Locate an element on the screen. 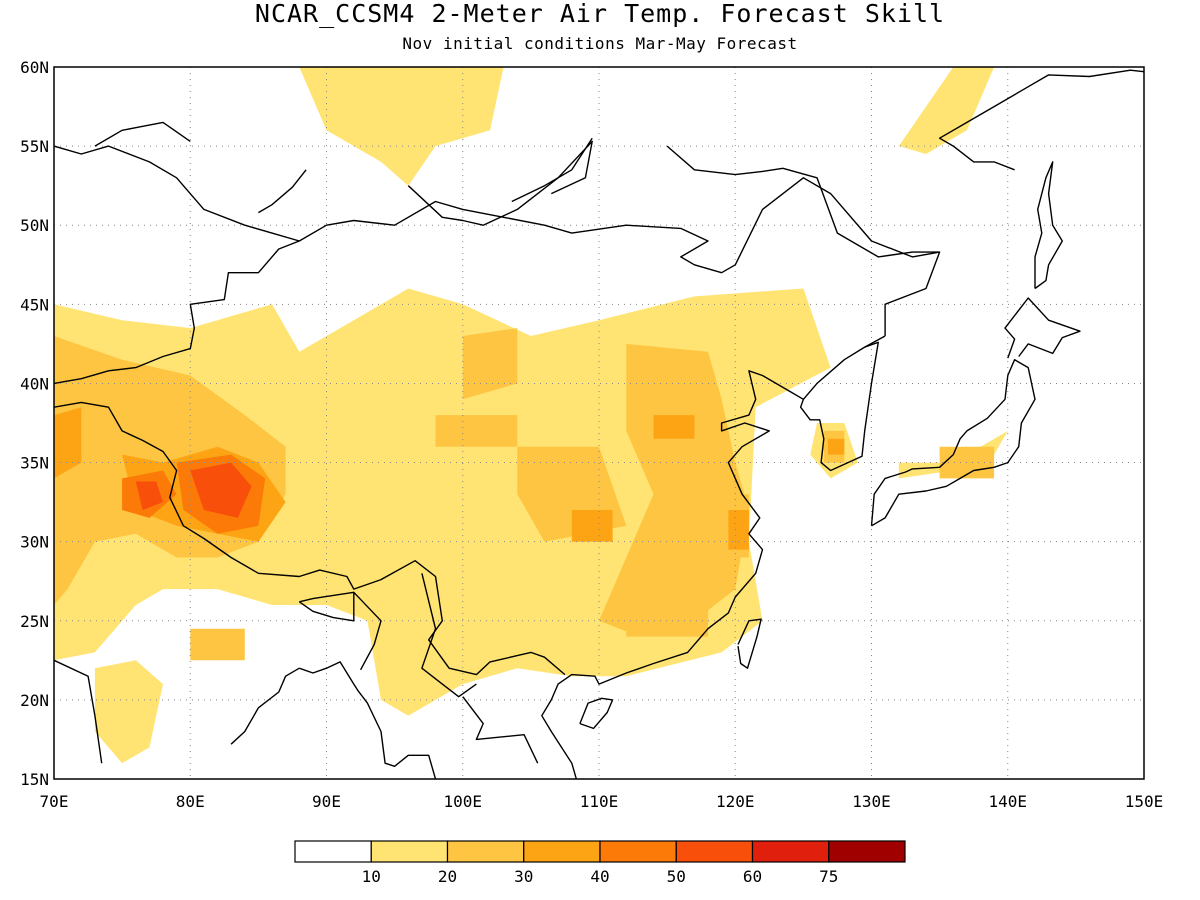 The width and height of the screenshot is (1200, 900). map-subtitle: Nov initial conditions Mar-May Forecast is located at coordinates (600, 43).